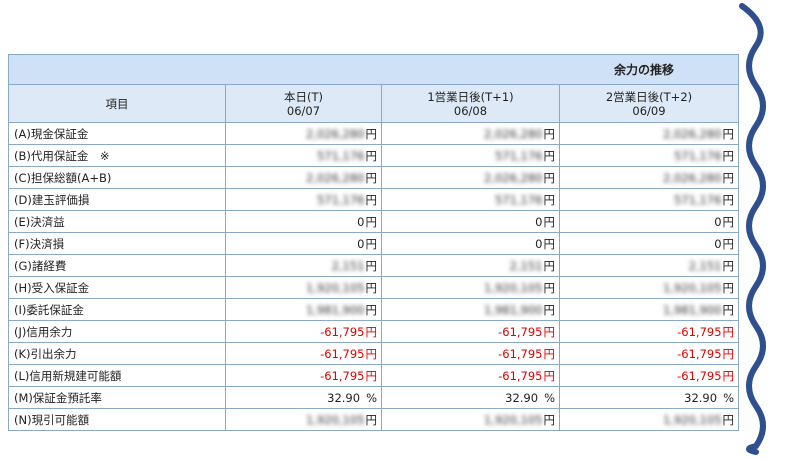 The height and width of the screenshot is (459, 785). Describe the element at coordinates (117, 331) in the screenshot. I see `row-label: (J)信用余力` at that location.